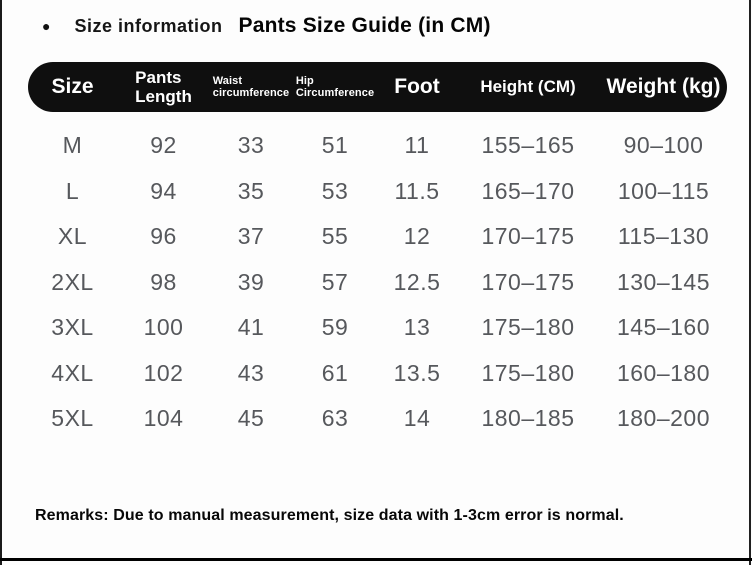 The image size is (752, 565). I want to click on column-header-foot: Foot, so click(417, 86).